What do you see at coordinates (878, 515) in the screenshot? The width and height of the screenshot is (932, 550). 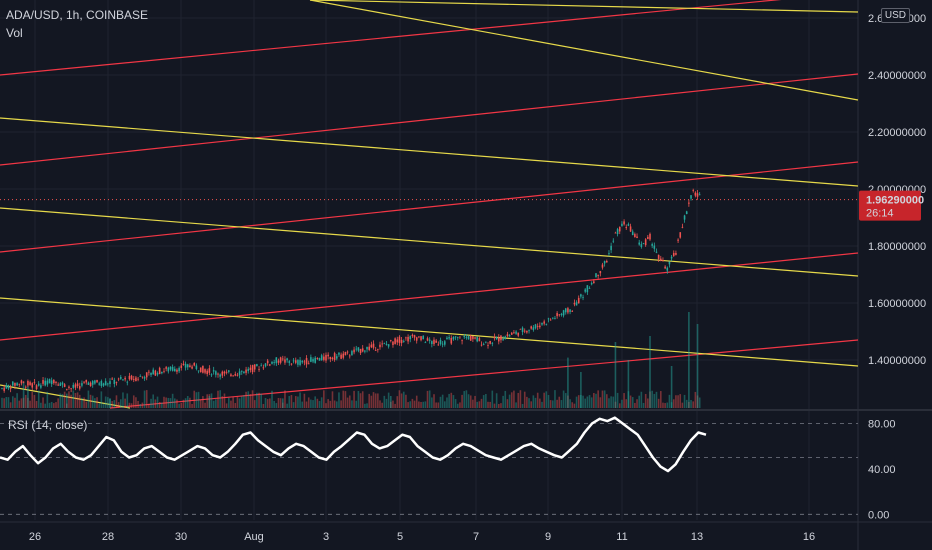 I see `rsi-tick-label: 0.00` at bounding box center [878, 515].